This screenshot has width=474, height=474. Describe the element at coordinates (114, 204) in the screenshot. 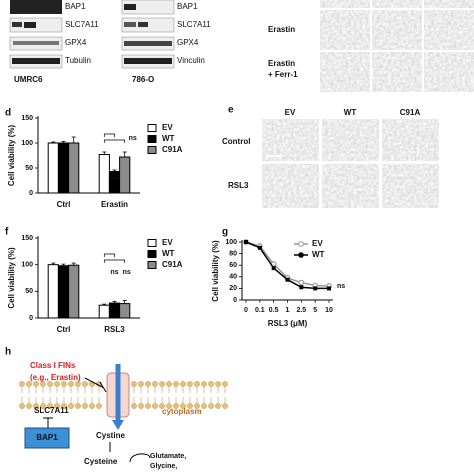

I see `x-tick-label: Erastin` at that location.